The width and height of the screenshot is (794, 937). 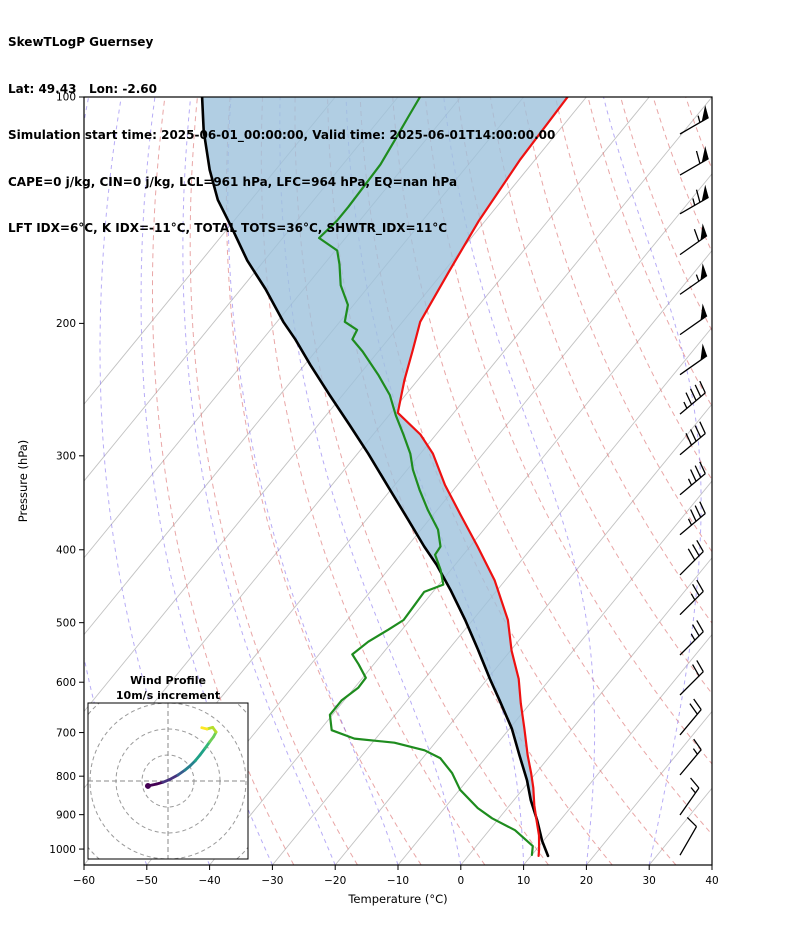 What do you see at coordinates (66, 815) in the screenshot?
I see `y-tick-label: 900` at bounding box center [66, 815].